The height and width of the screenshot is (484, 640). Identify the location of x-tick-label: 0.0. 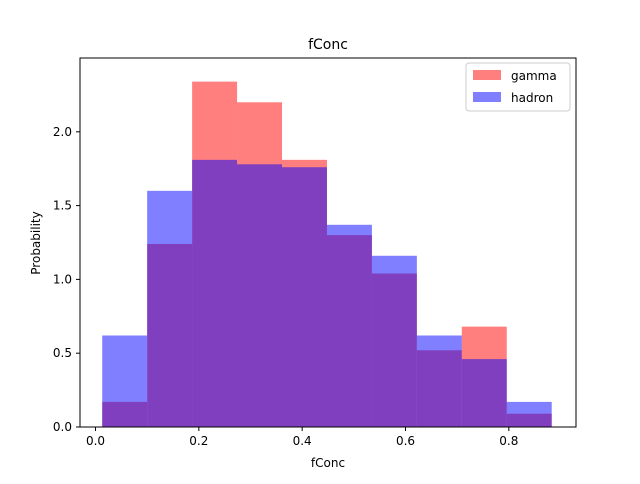
(95, 441).